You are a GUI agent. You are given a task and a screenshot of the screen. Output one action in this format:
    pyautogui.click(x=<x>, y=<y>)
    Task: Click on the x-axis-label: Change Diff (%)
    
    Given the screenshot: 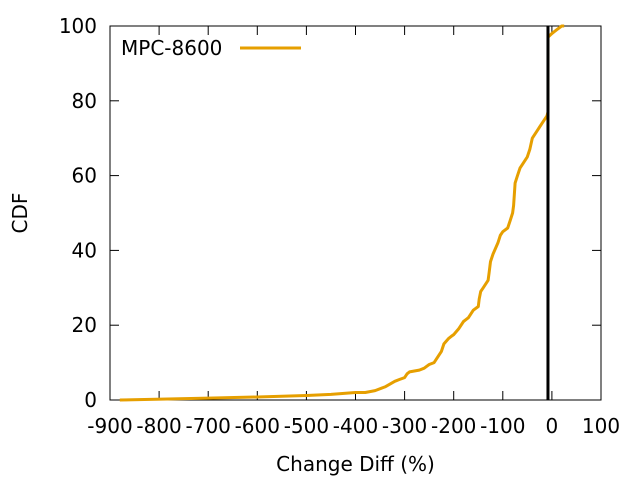 What is the action you would take?
    pyautogui.click(x=355, y=464)
    